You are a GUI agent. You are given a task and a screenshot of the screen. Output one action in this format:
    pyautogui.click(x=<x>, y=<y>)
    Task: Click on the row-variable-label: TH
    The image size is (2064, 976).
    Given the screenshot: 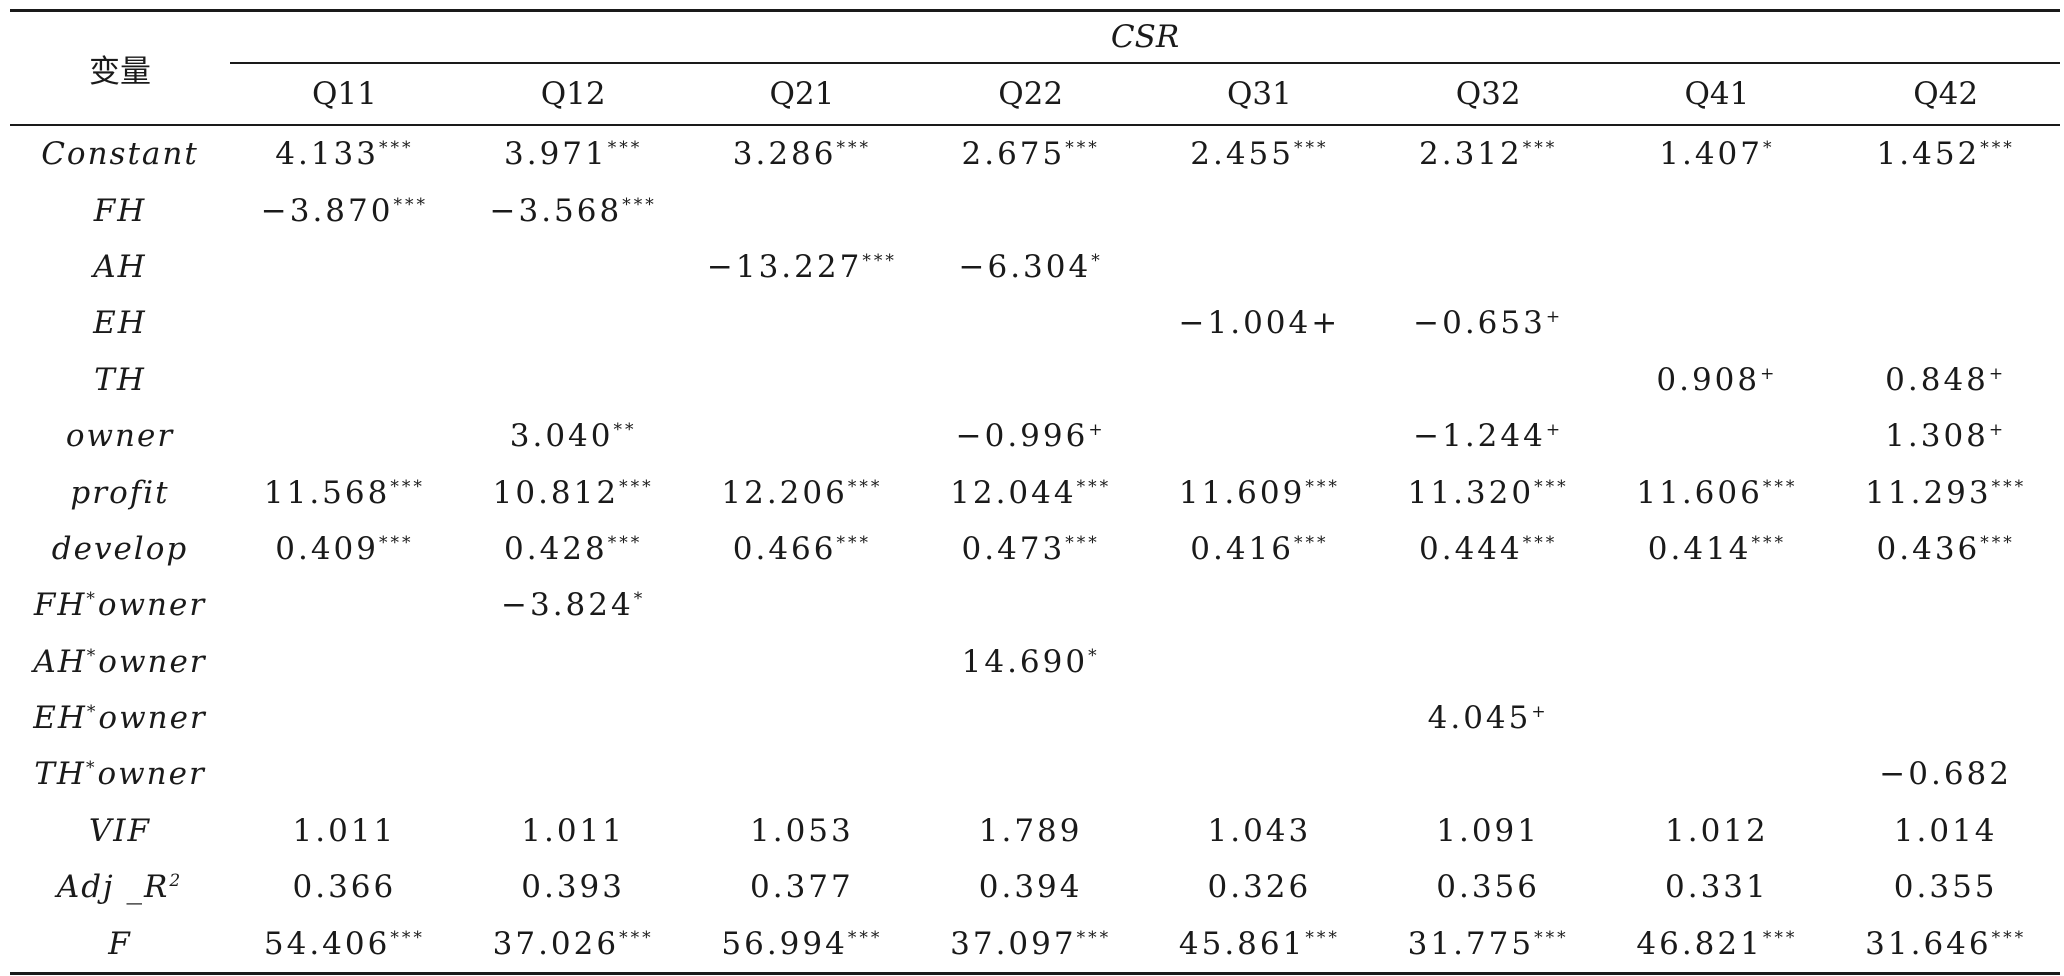 What is the action you would take?
    pyautogui.click(x=120, y=380)
    